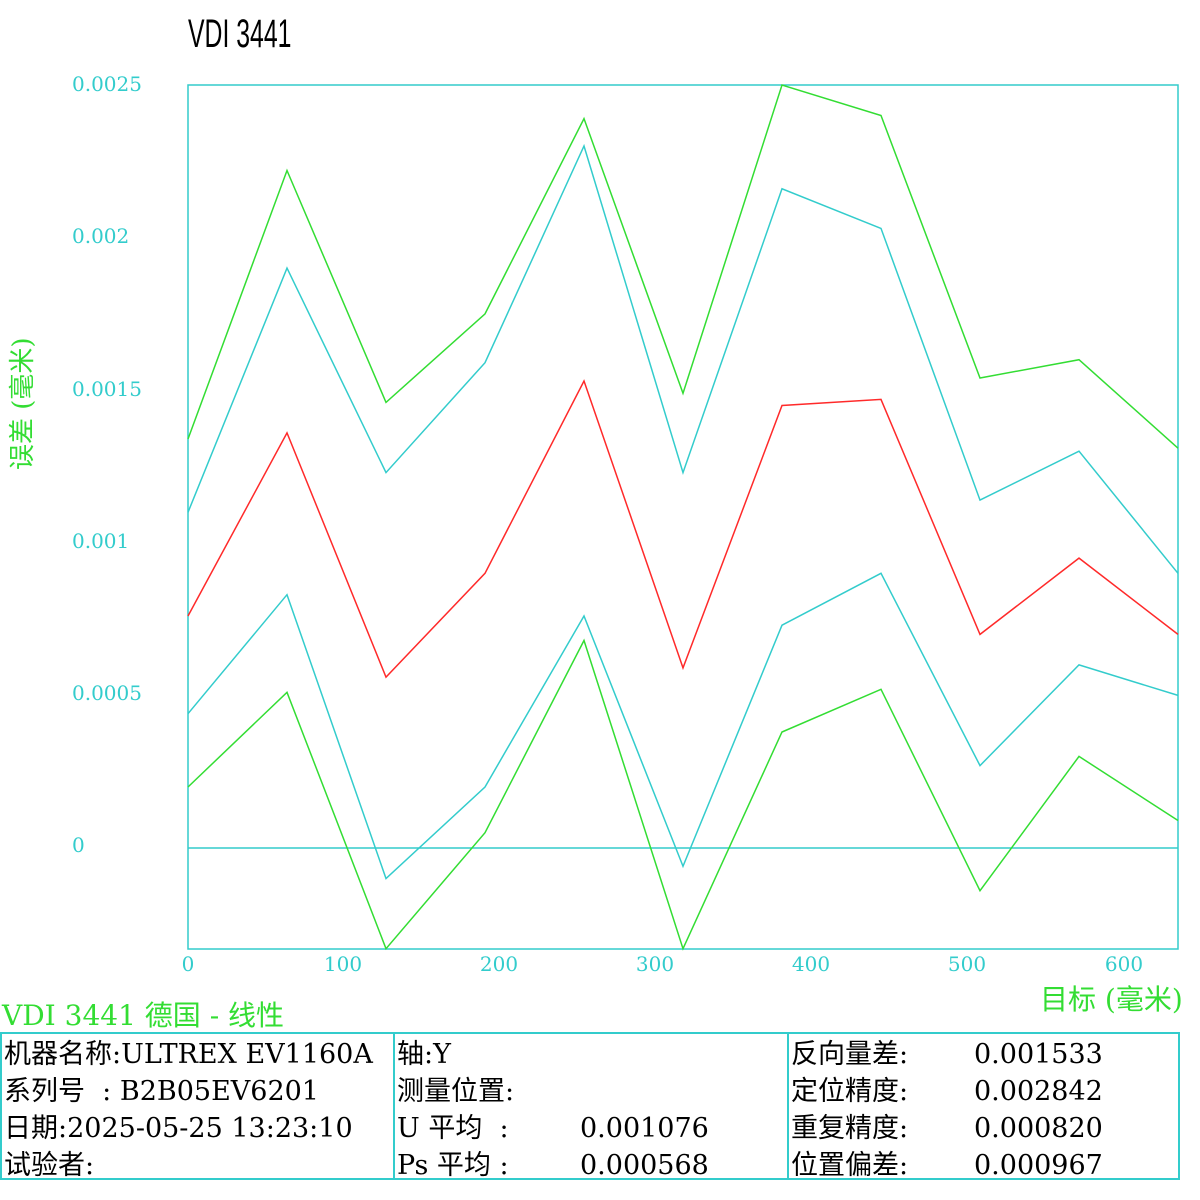  I want to click on info-label: 反向量差:, so click(850, 1054).